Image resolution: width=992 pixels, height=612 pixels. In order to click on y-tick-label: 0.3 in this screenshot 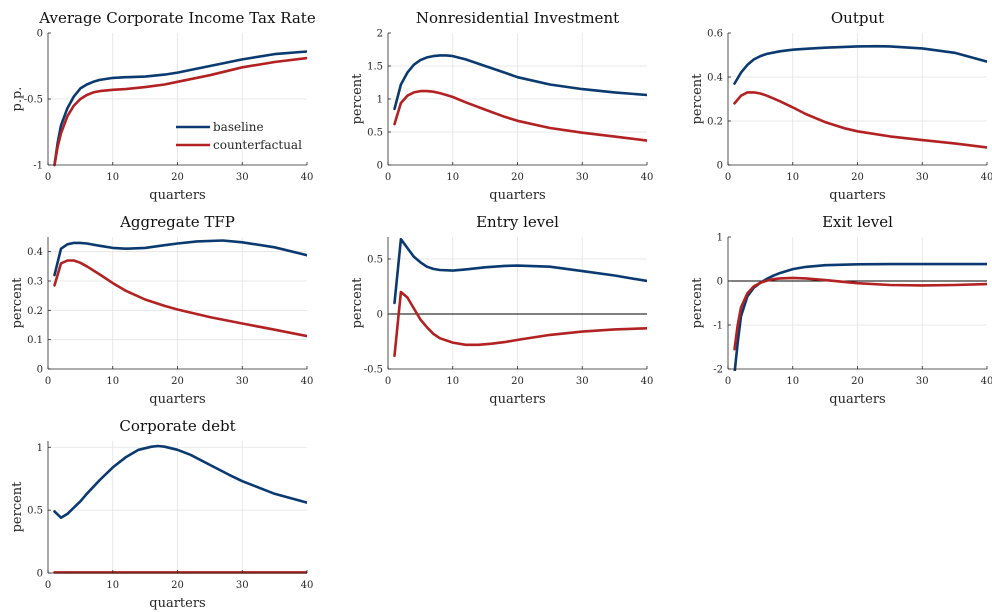, I will do `click(35, 282)`.